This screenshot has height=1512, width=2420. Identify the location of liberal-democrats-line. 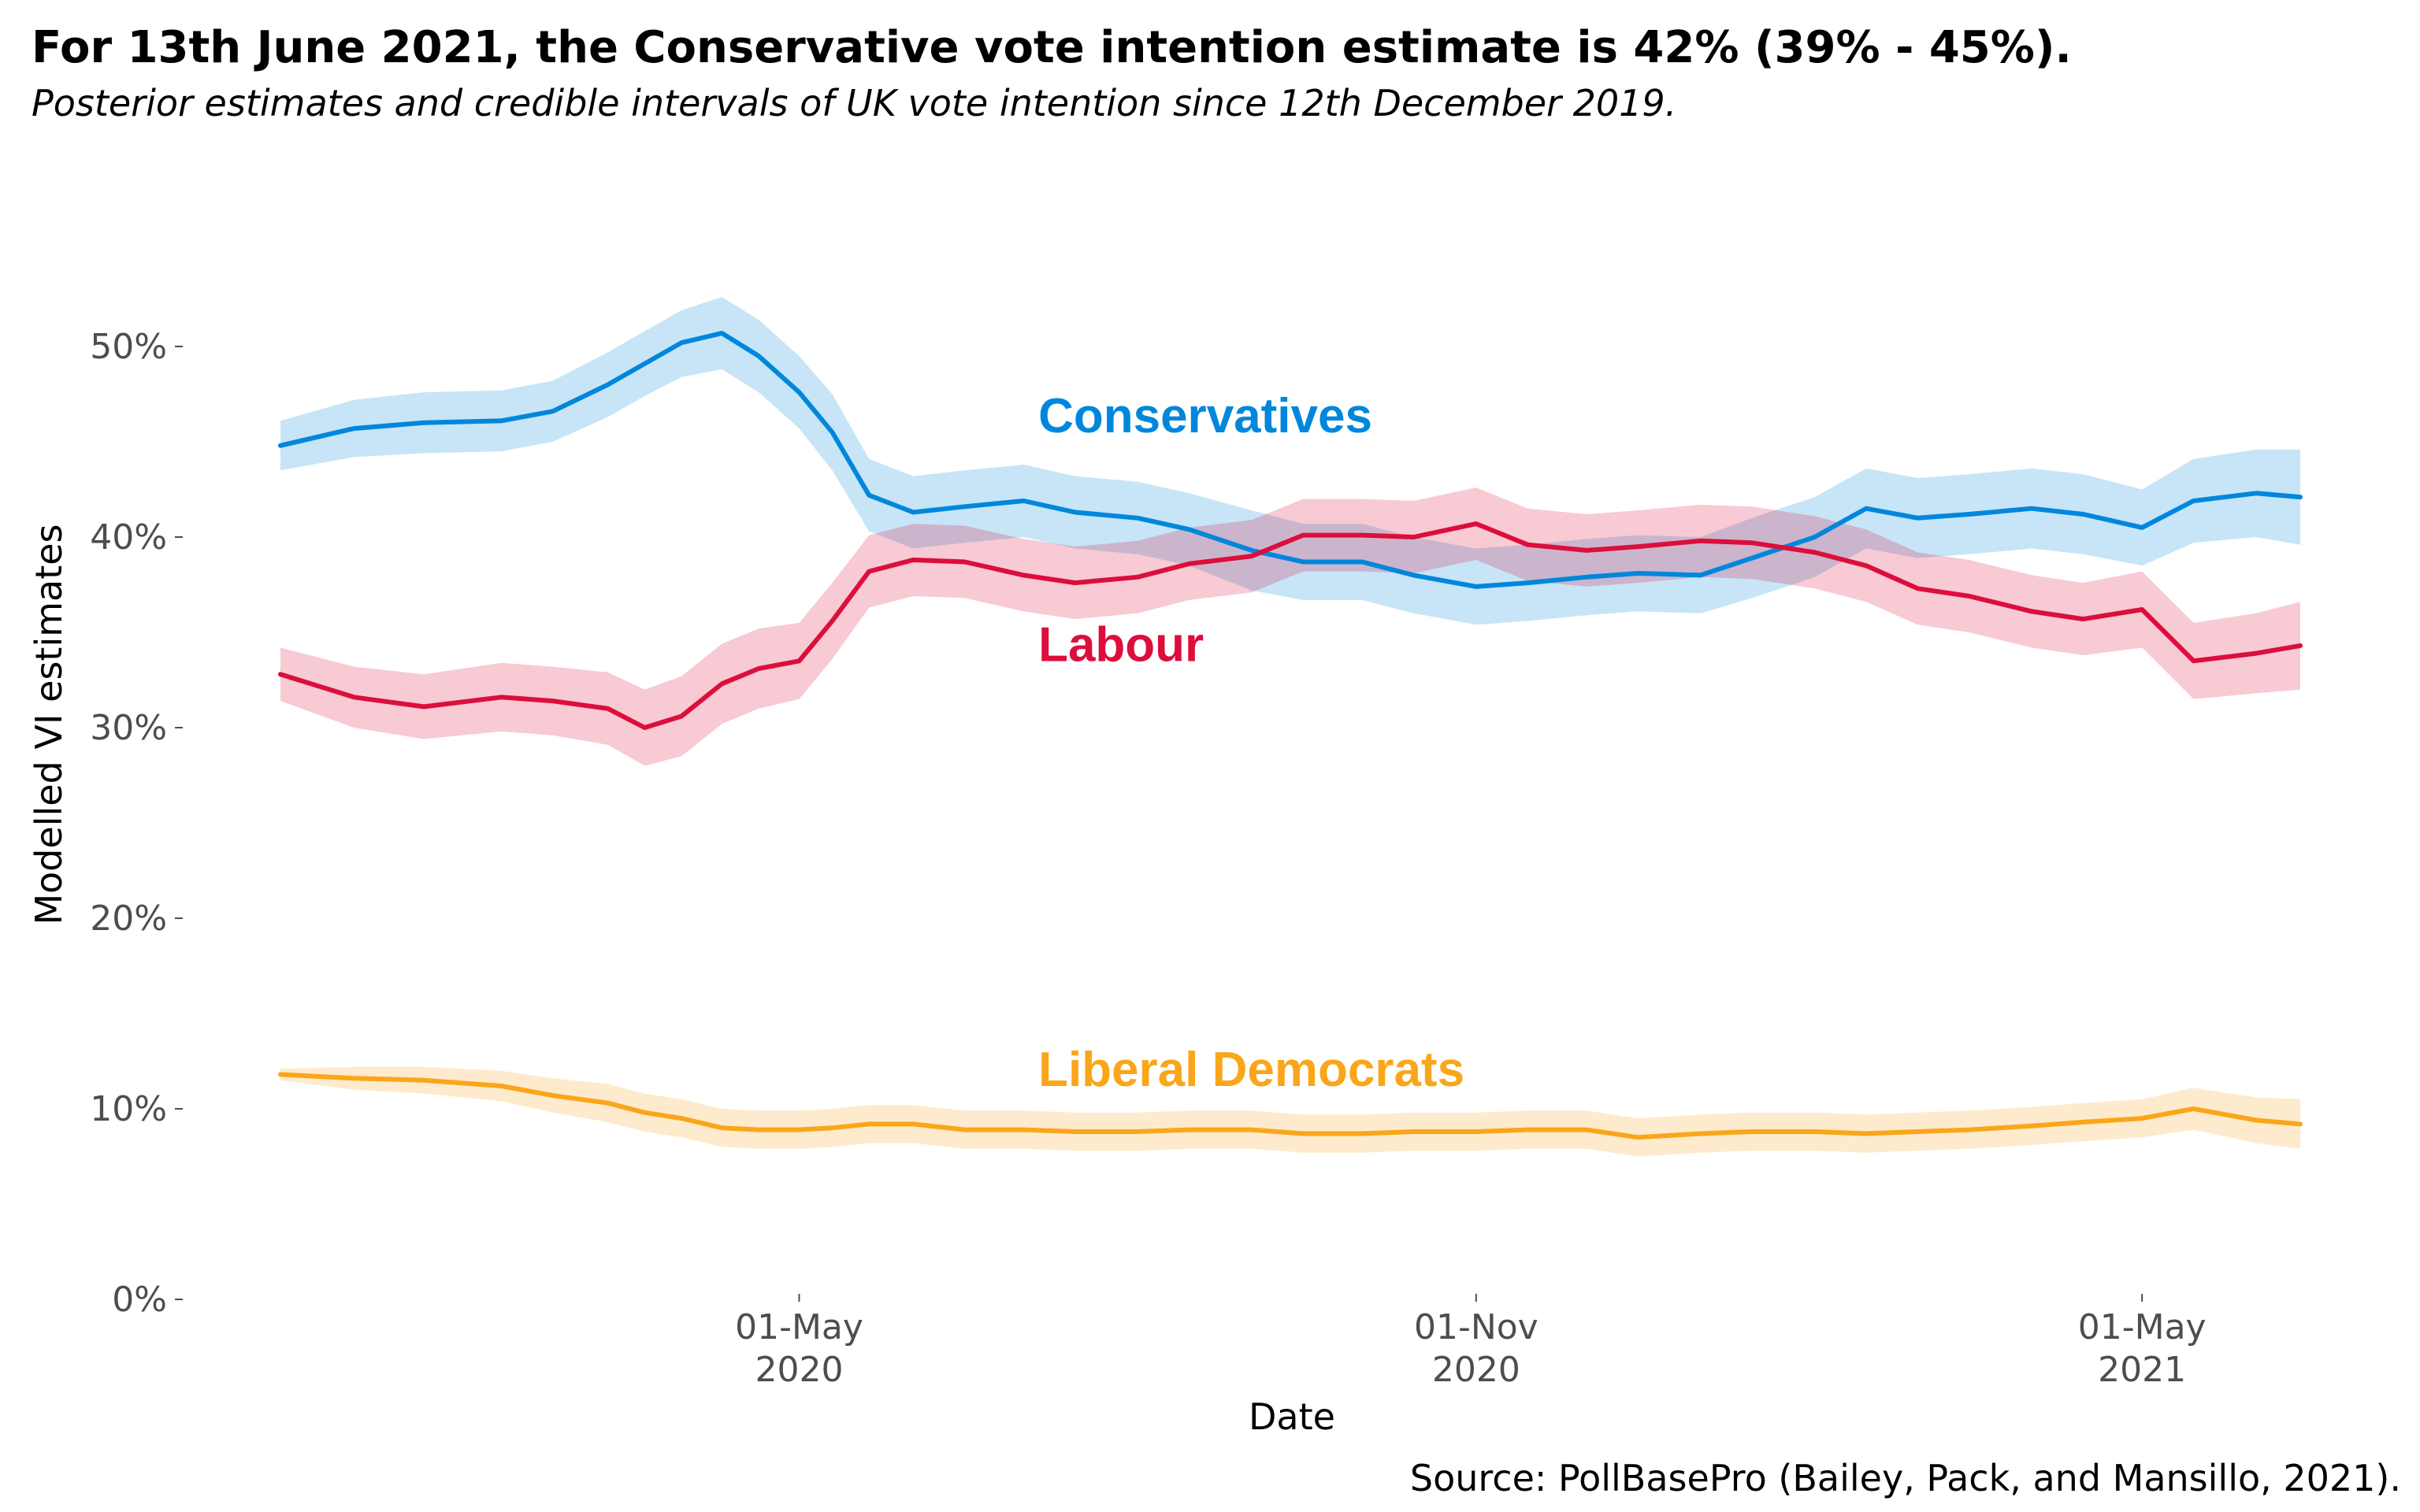
(1290, 1106).